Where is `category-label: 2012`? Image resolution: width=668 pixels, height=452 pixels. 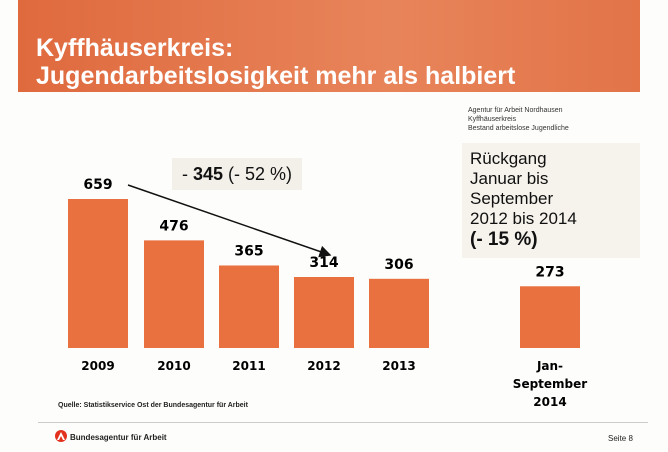
category-label: 2012 is located at coordinates (323, 366).